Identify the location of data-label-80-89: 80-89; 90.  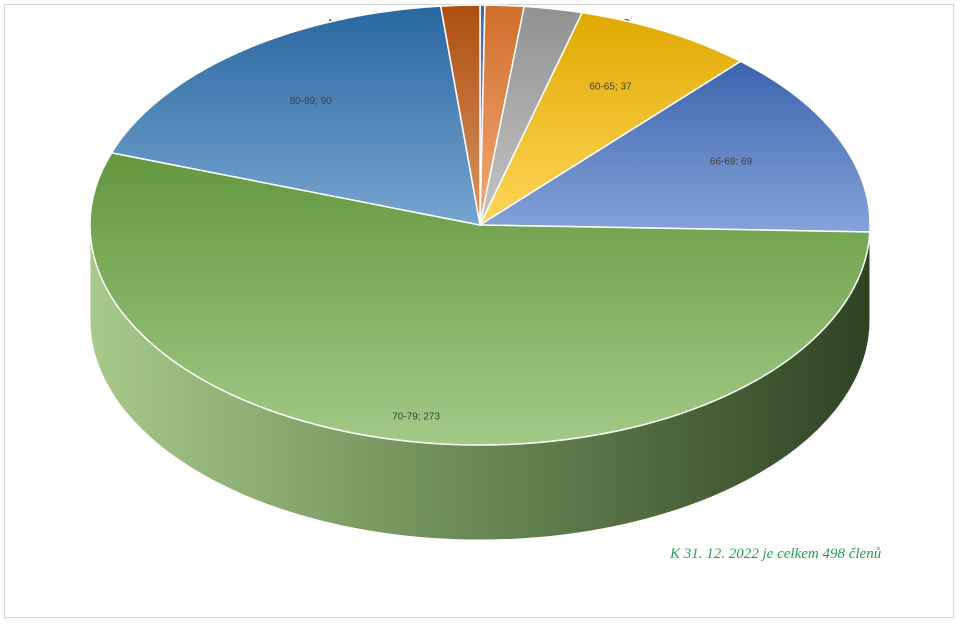
(311, 101).